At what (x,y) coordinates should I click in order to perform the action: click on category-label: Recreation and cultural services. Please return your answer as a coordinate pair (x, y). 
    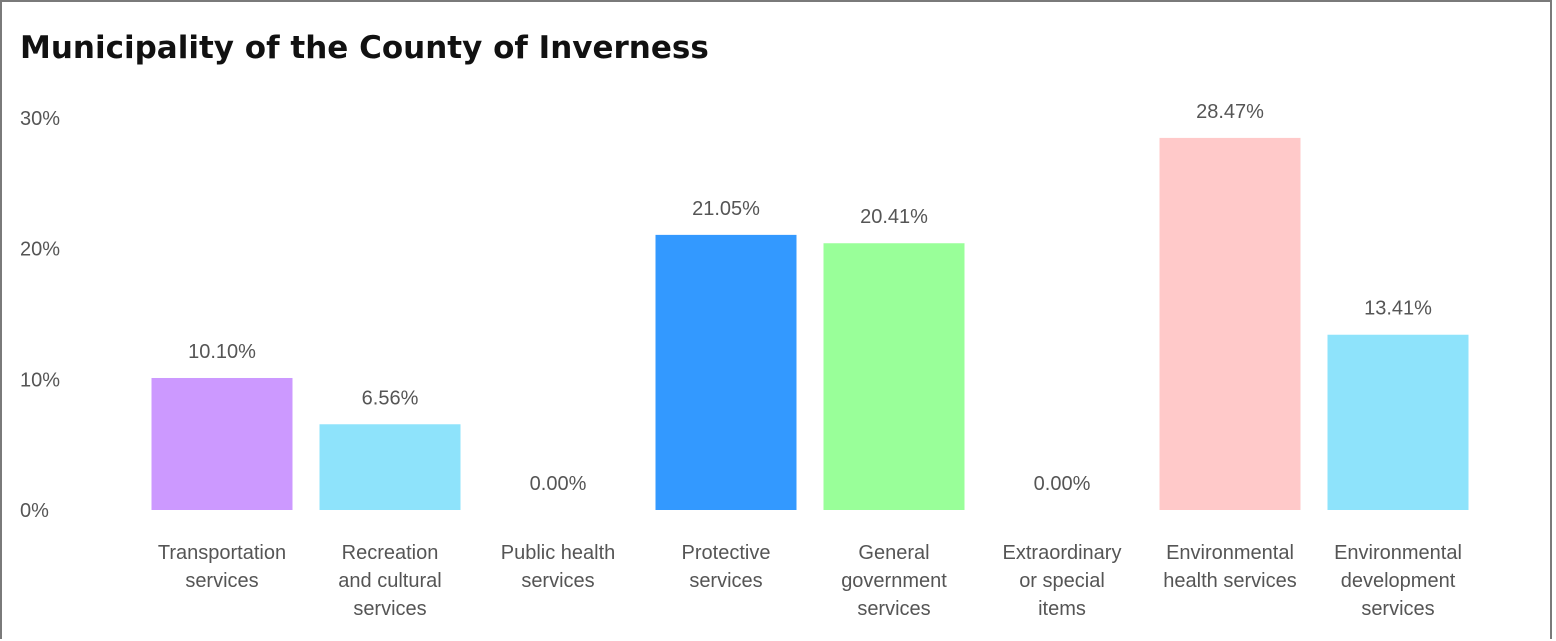
    Looking at the image, I should click on (389, 581).